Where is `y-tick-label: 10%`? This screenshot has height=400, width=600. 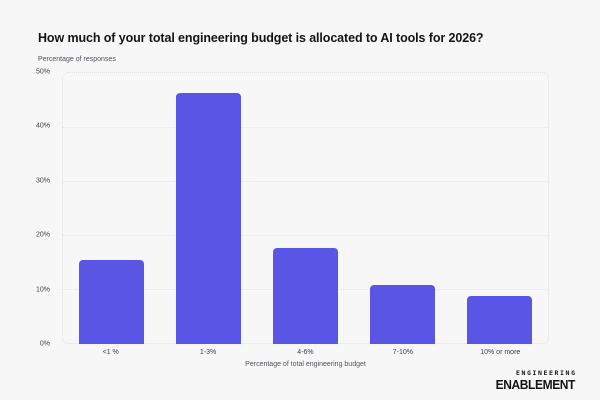
y-tick-label: 10% is located at coordinates (42, 290).